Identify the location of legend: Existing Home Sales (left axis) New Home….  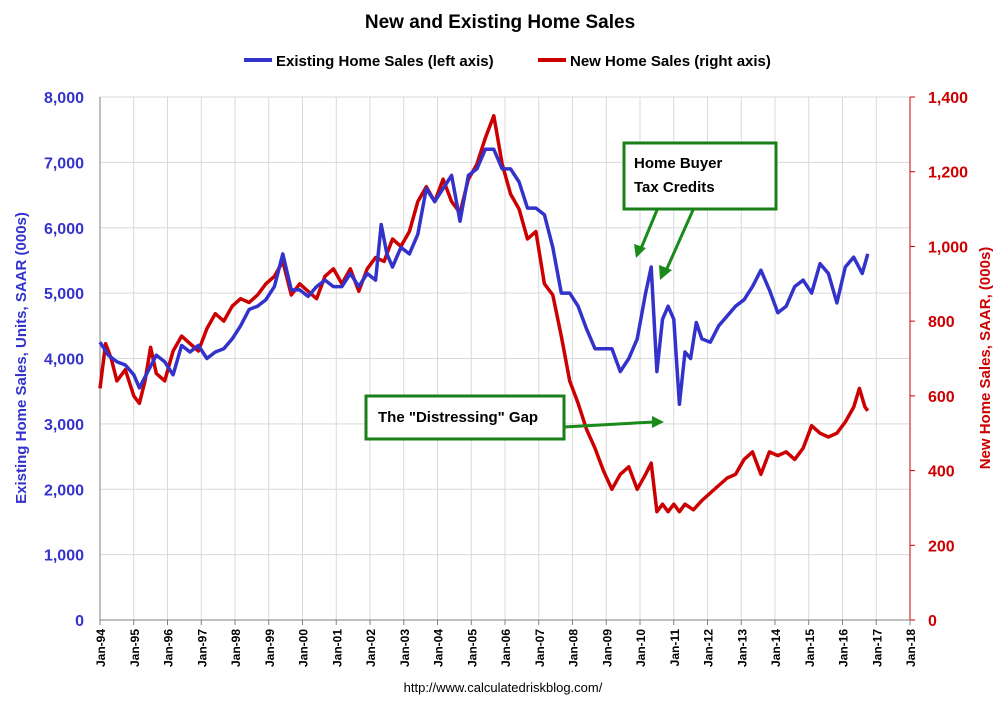
(507, 61).